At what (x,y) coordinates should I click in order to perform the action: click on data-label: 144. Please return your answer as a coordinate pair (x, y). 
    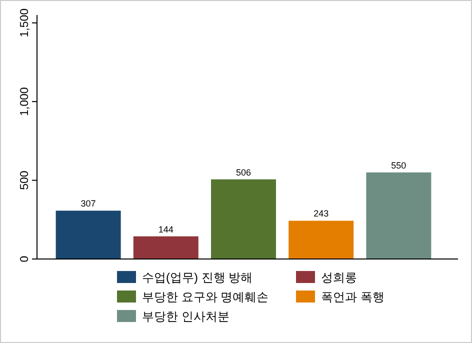
    Looking at the image, I should click on (166, 229).